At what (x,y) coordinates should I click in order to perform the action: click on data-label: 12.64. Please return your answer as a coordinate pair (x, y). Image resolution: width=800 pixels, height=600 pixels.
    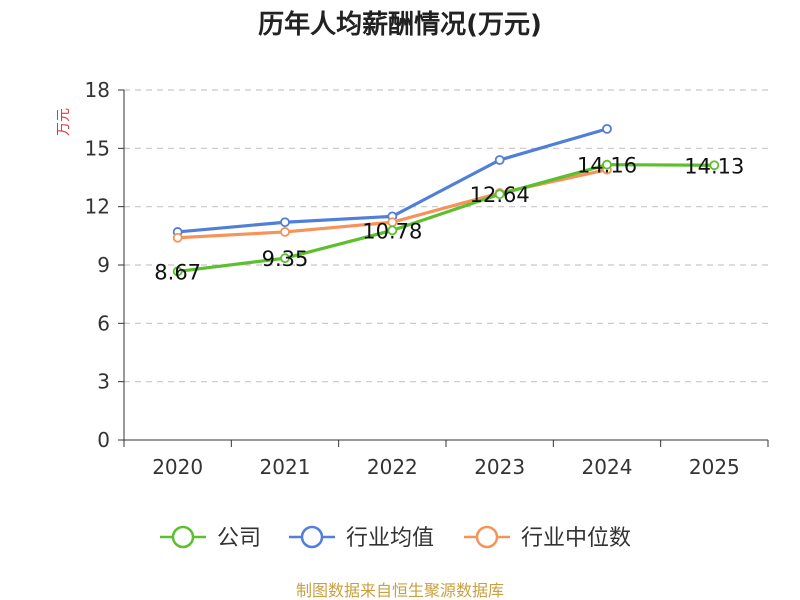
    Looking at the image, I should click on (500, 195).